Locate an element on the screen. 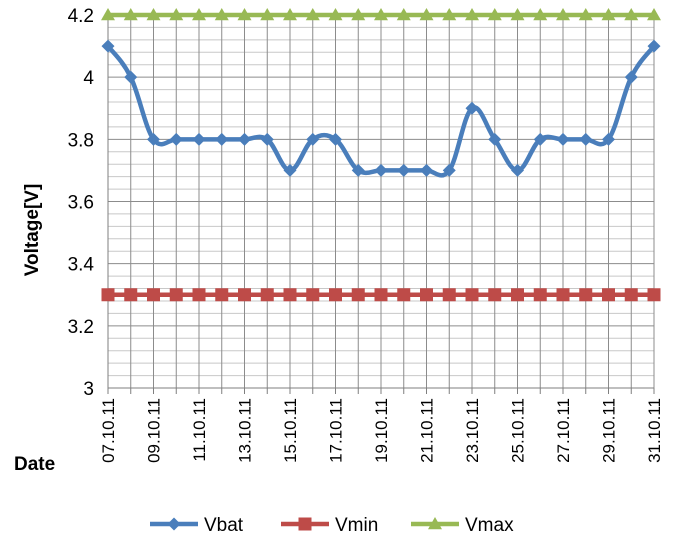  x-tick-label: 19.10.11 is located at coordinates (381, 430).